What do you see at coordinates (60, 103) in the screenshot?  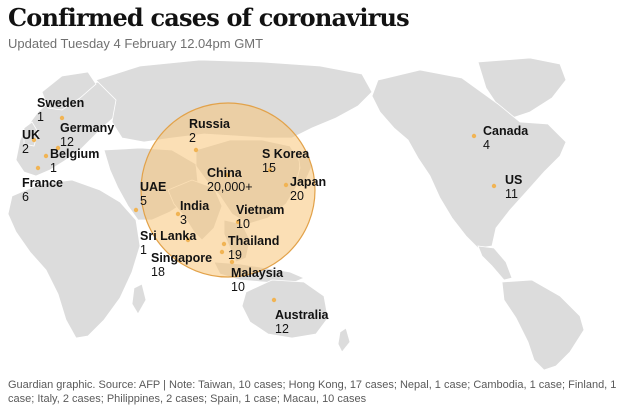 I see `label-sweden: Sweden` at bounding box center [60, 103].